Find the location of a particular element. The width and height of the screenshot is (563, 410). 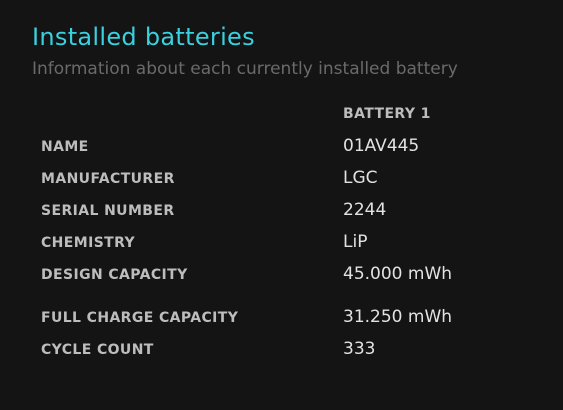

row-label: MANUFACTURER is located at coordinates (108, 179).